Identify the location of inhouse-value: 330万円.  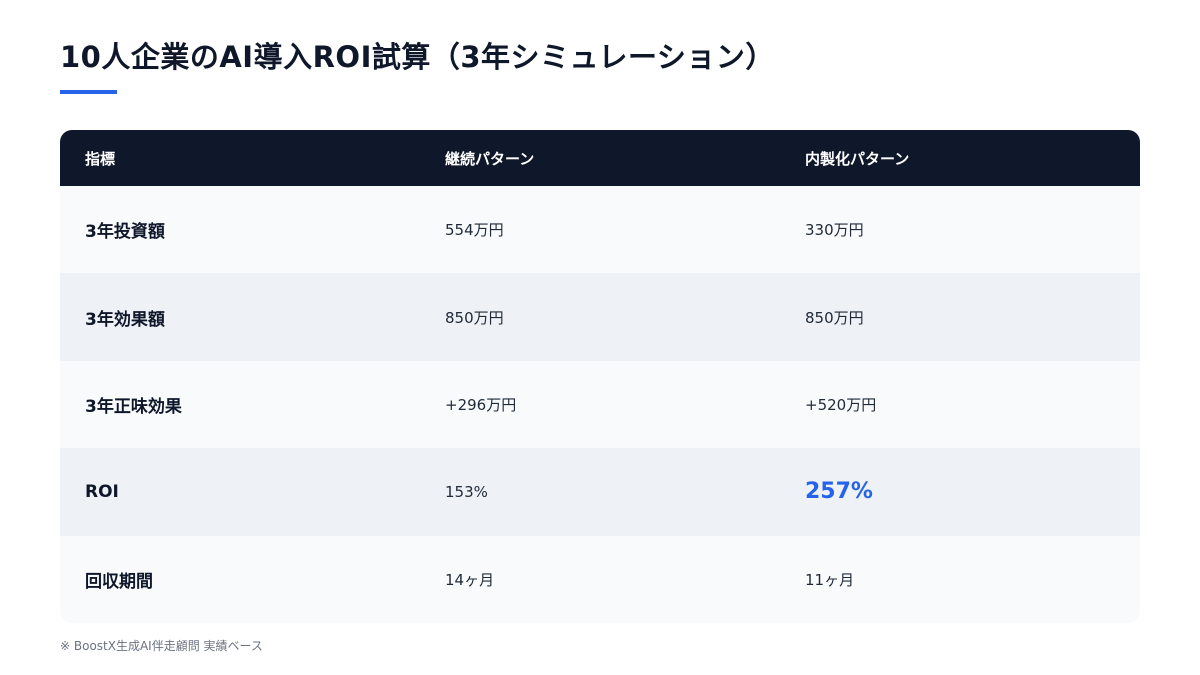
(834, 230).